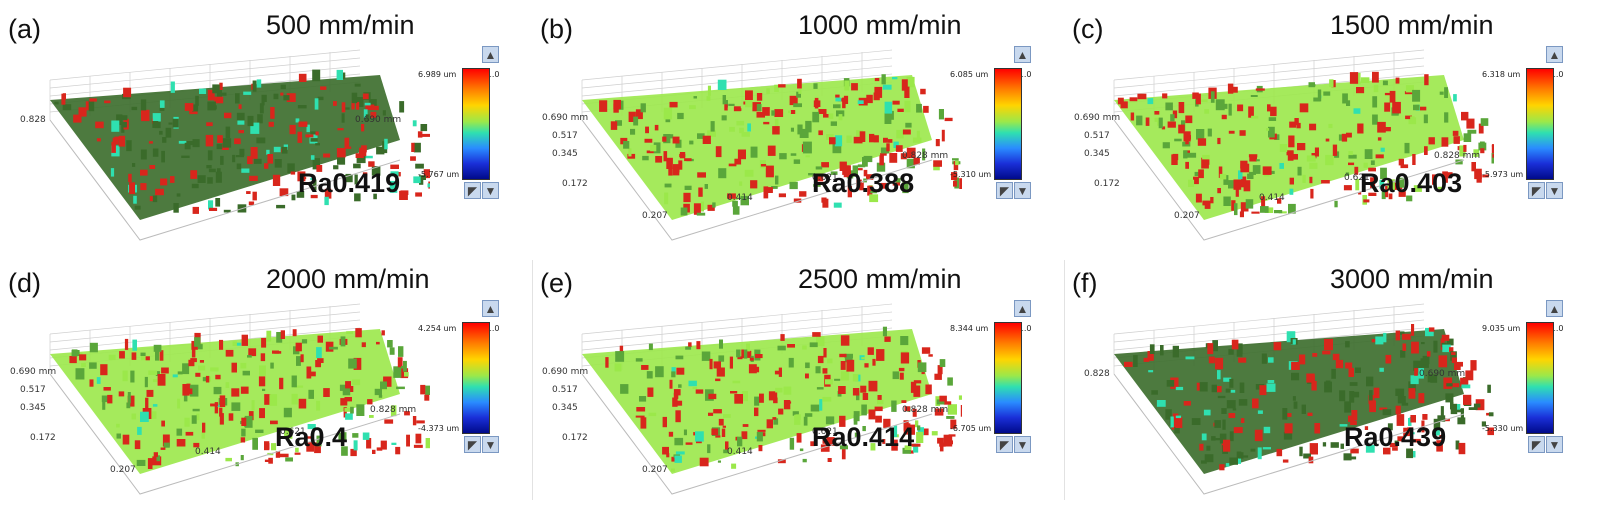 The width and height of the screenshot is (1597, 507). I want to click on panel-label: (b), so click(556, 29).